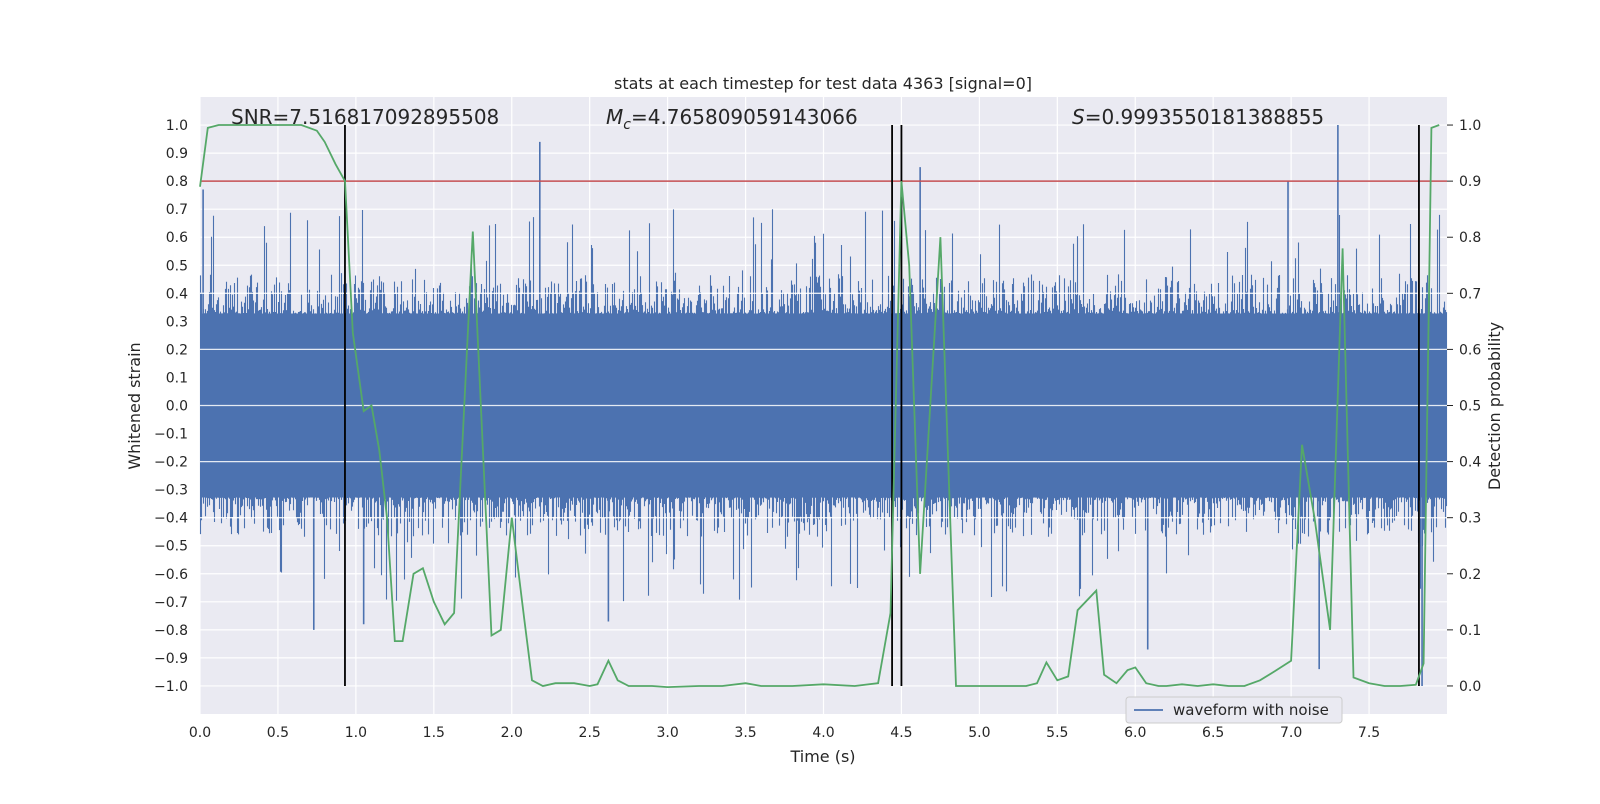  Describe the element at coordinates (177, 294) in the screenshot. I see `y-tick-label: 0.4` at that location.